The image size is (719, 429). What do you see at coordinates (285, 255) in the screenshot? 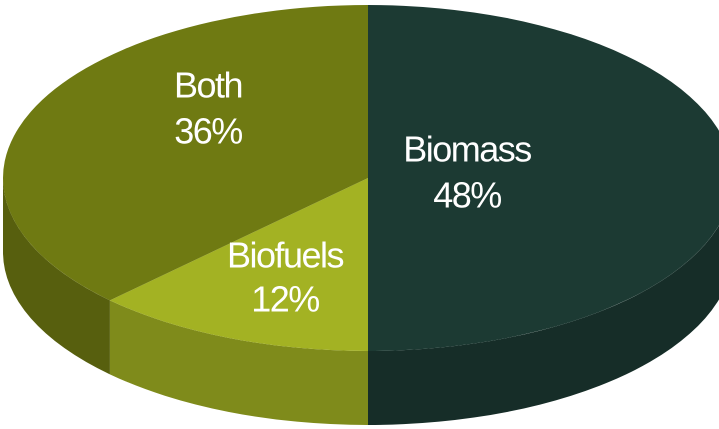
I see `slice-label: Biofuels` at bounding box center [285, 255].